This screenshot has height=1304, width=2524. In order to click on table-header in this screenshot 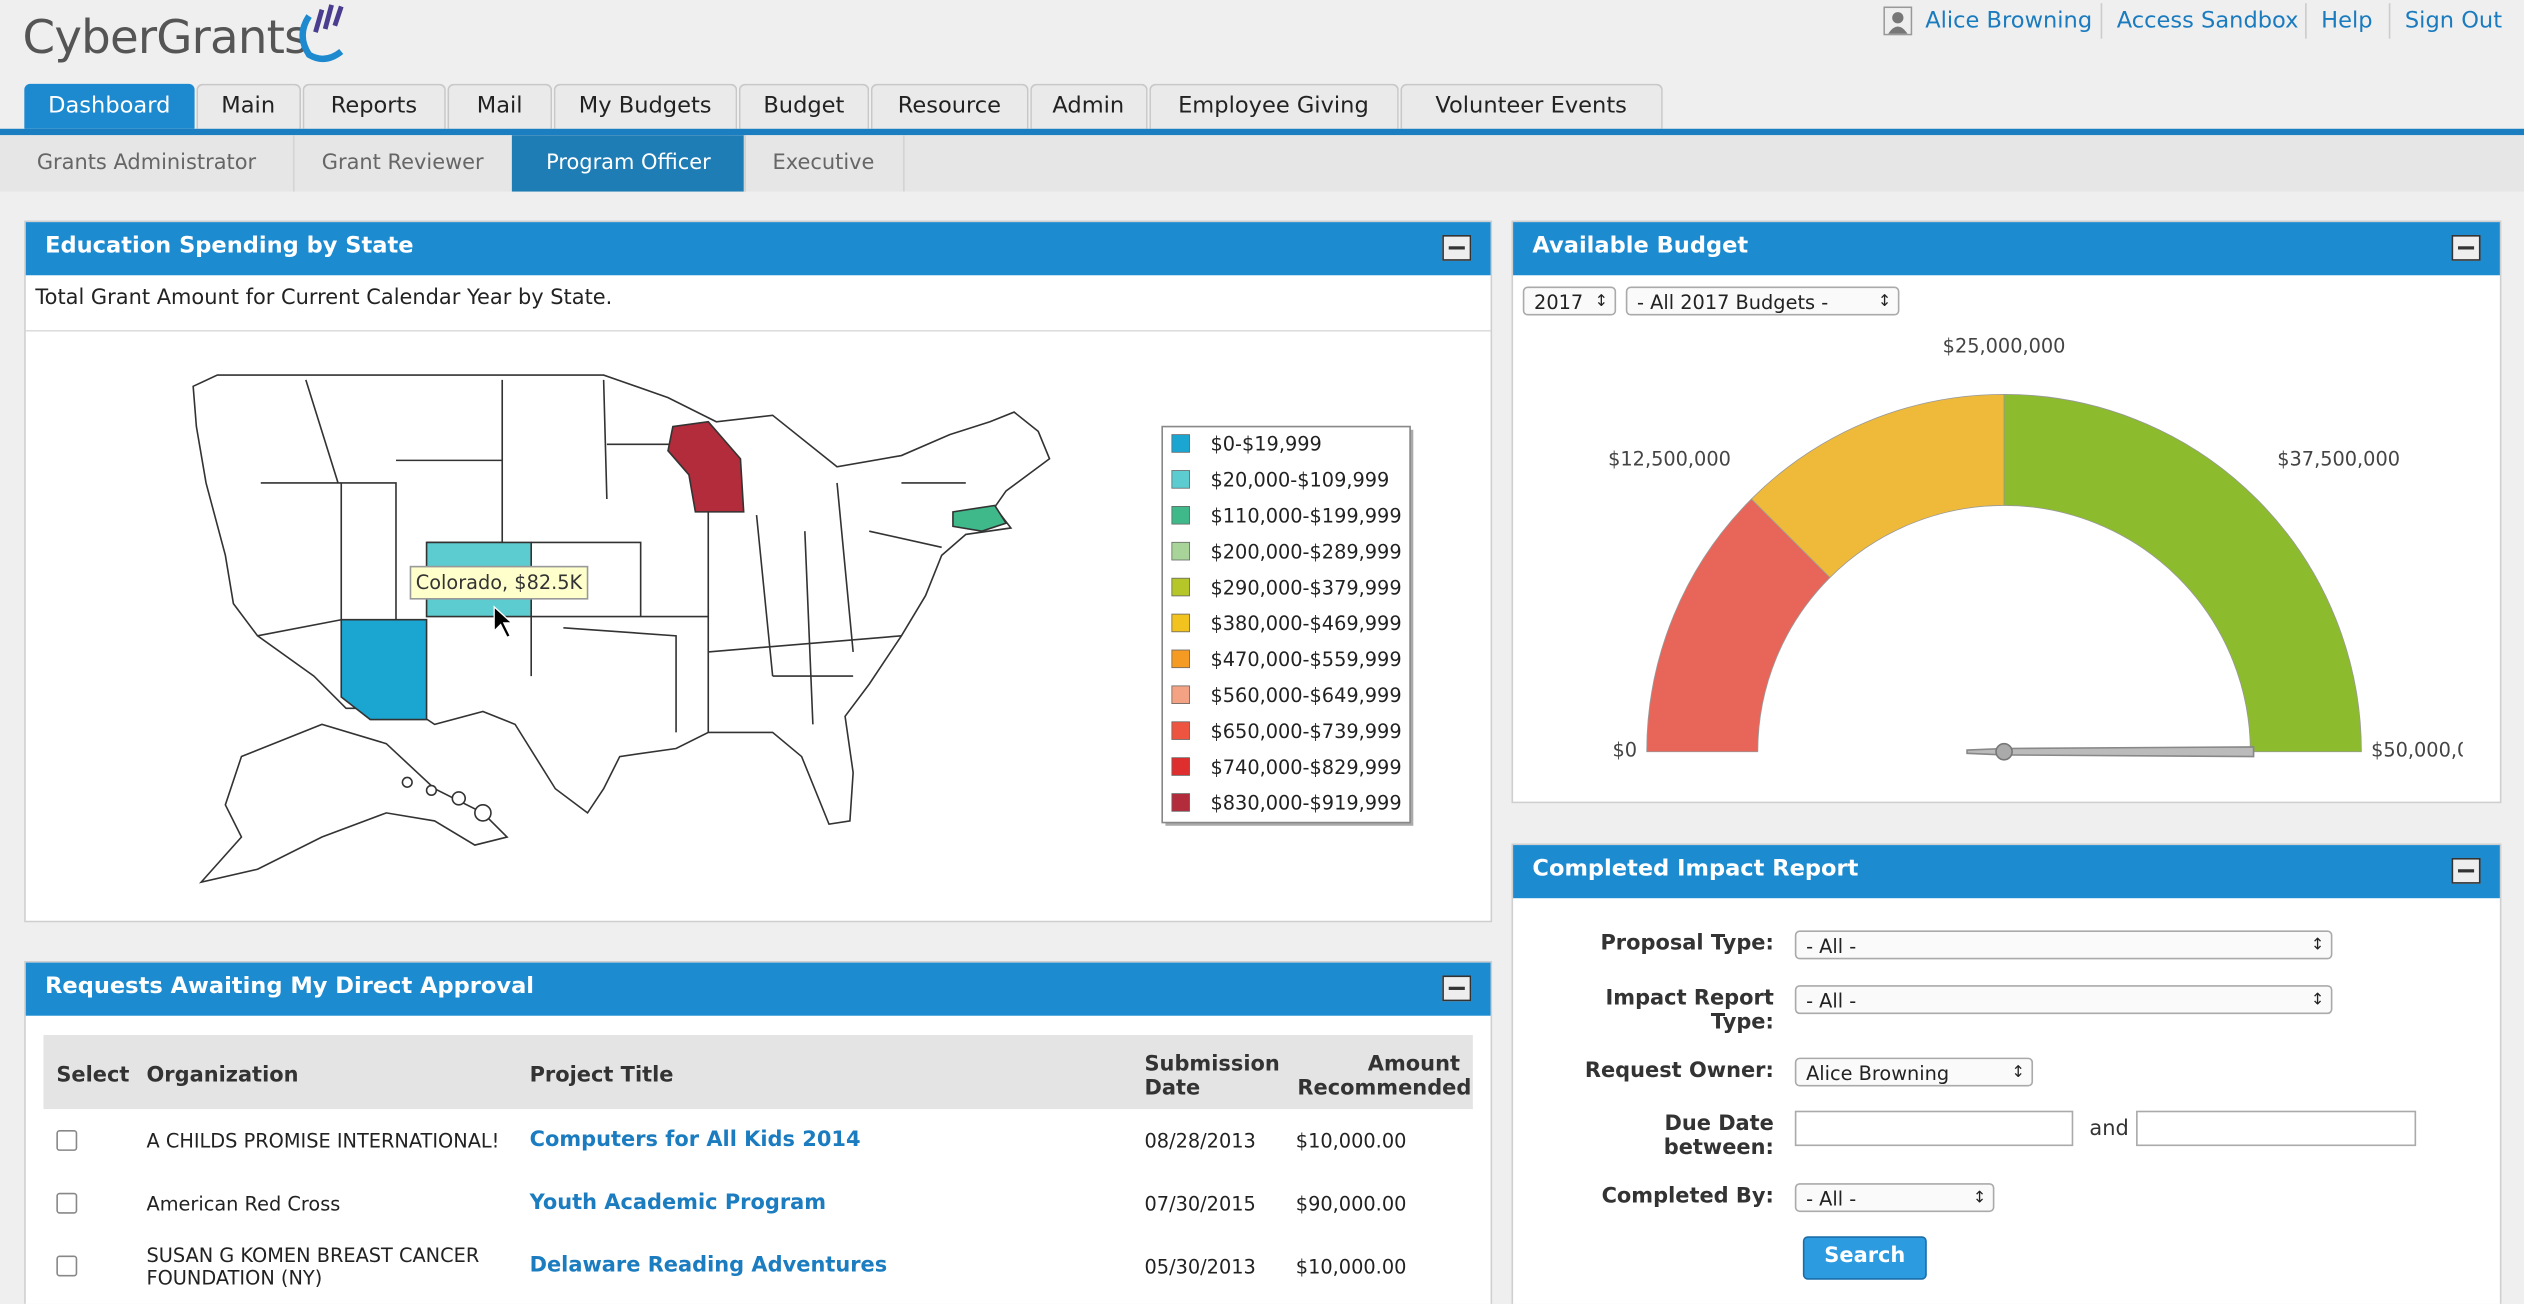, I will do `click(758, 1072)`.